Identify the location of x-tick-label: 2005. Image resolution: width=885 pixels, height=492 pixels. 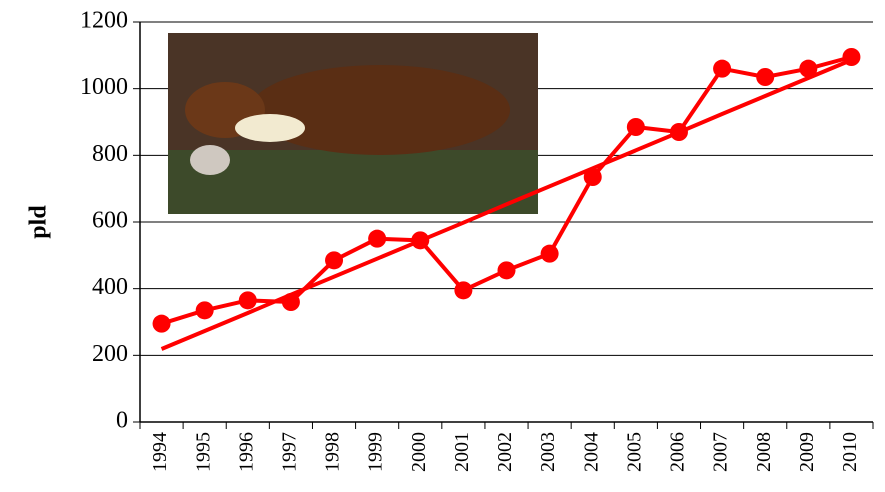
(634, 452).